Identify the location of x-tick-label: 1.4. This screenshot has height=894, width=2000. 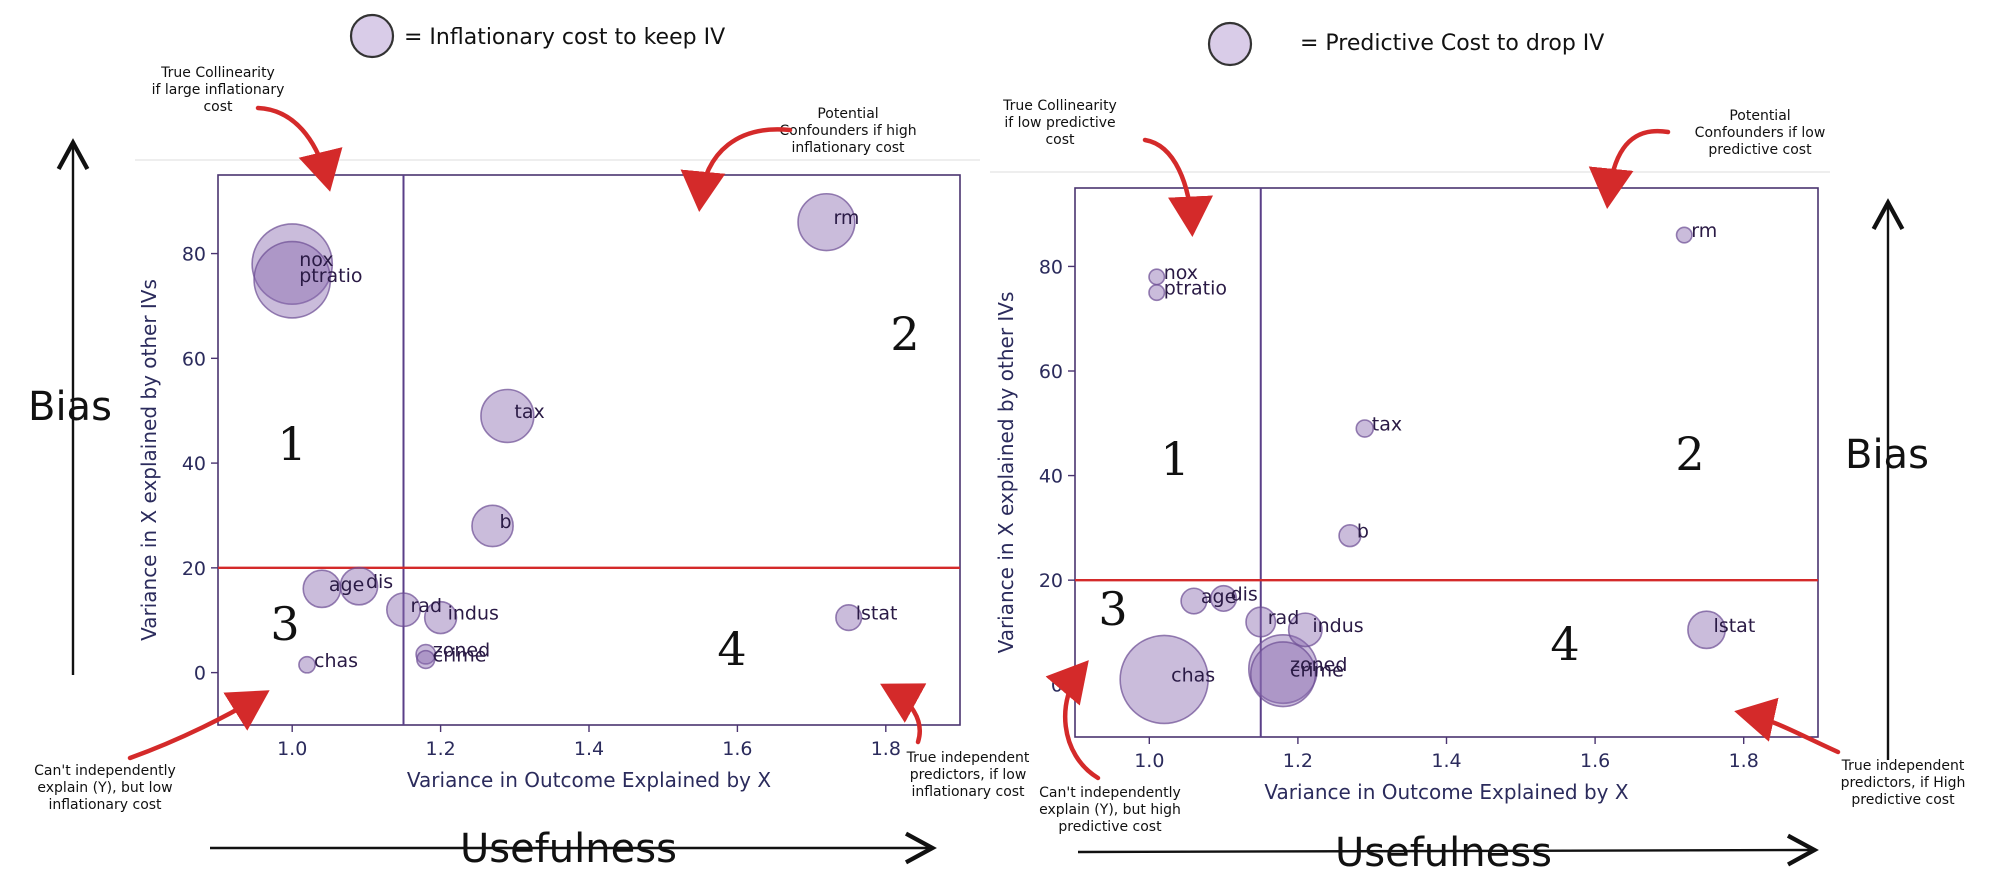
(589, 749).